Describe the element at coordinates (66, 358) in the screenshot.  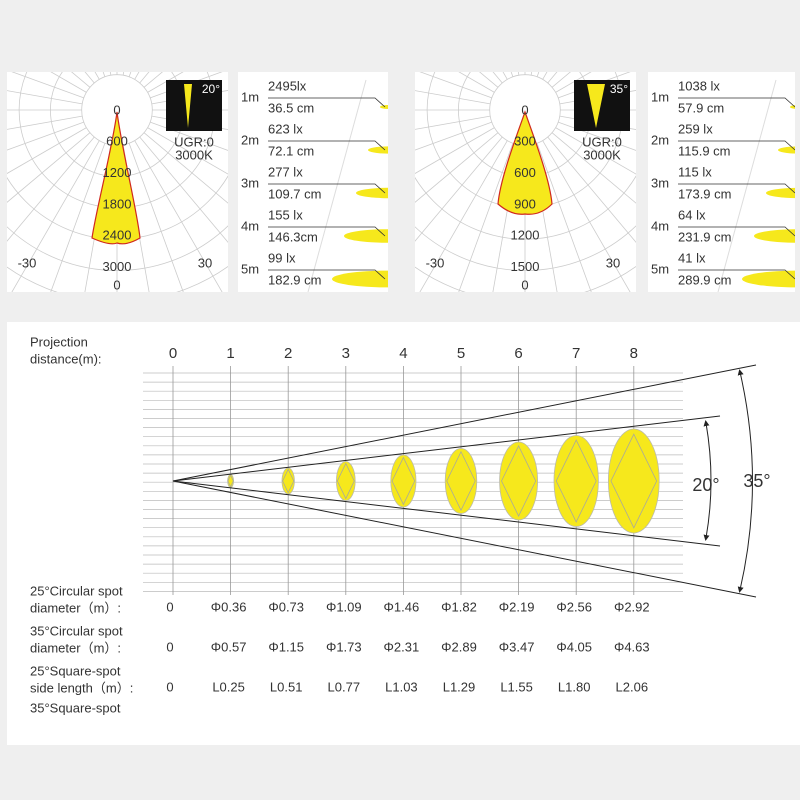
I see `projection-label: distance(m):` at that location.